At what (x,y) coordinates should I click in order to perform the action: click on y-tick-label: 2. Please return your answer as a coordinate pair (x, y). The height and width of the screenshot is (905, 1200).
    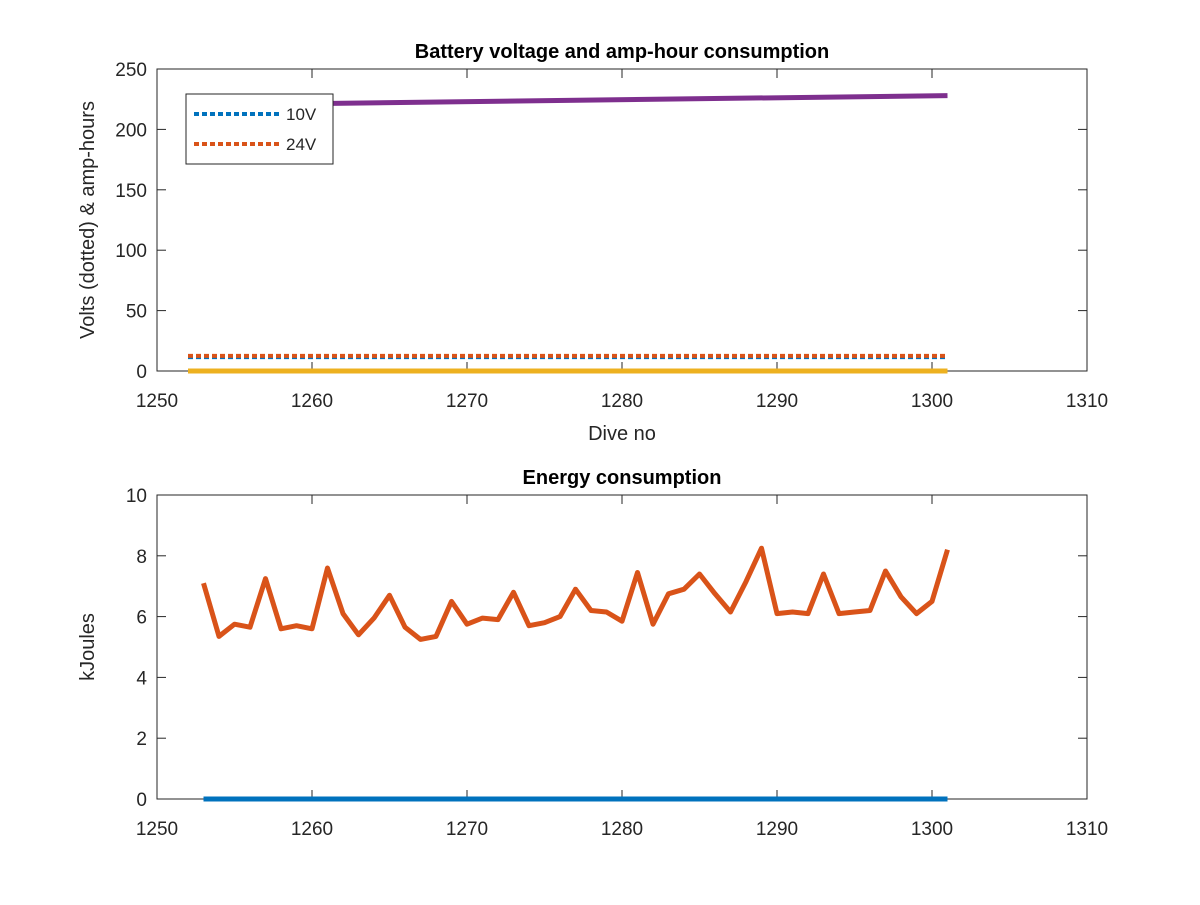
    Looking at the image, I should click on (141, 739).